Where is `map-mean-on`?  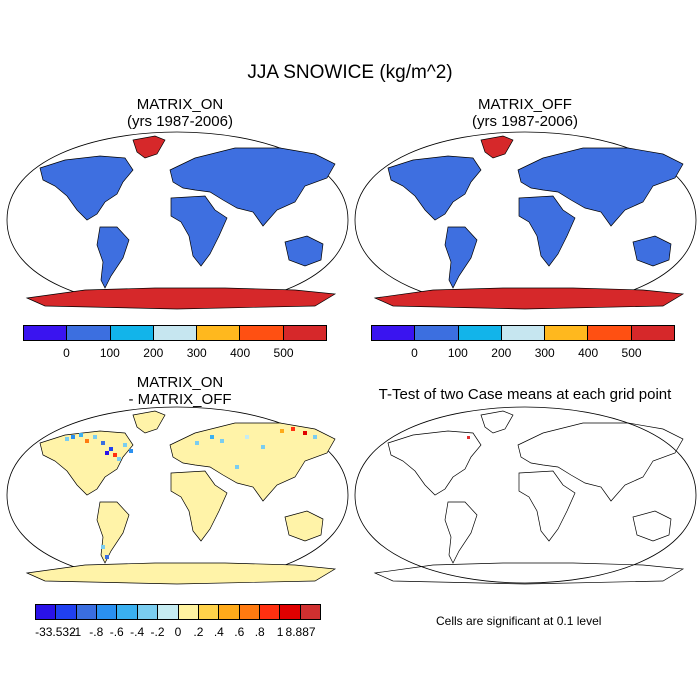
map-mean-on is located at coordinates (177, 220).